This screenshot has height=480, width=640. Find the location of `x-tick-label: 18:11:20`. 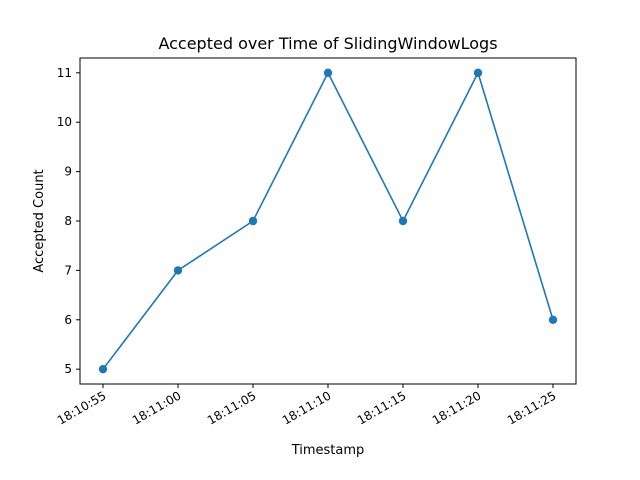

x-tick-label: 18:11:20 is located at coordinates (457, 407).